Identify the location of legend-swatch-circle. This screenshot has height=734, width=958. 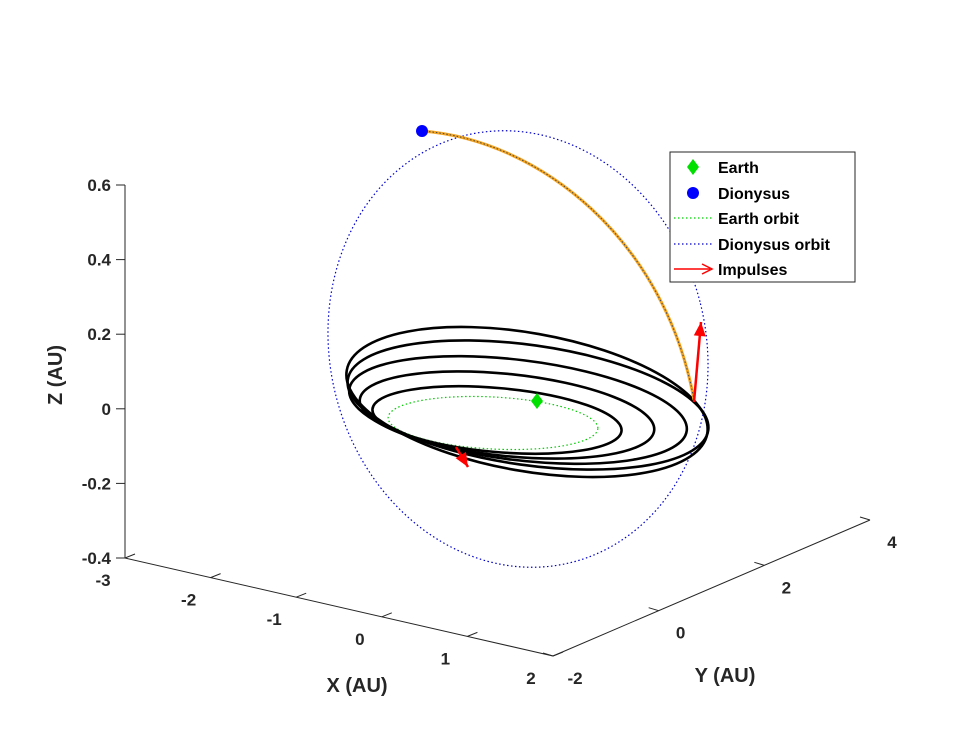
(693, 193).